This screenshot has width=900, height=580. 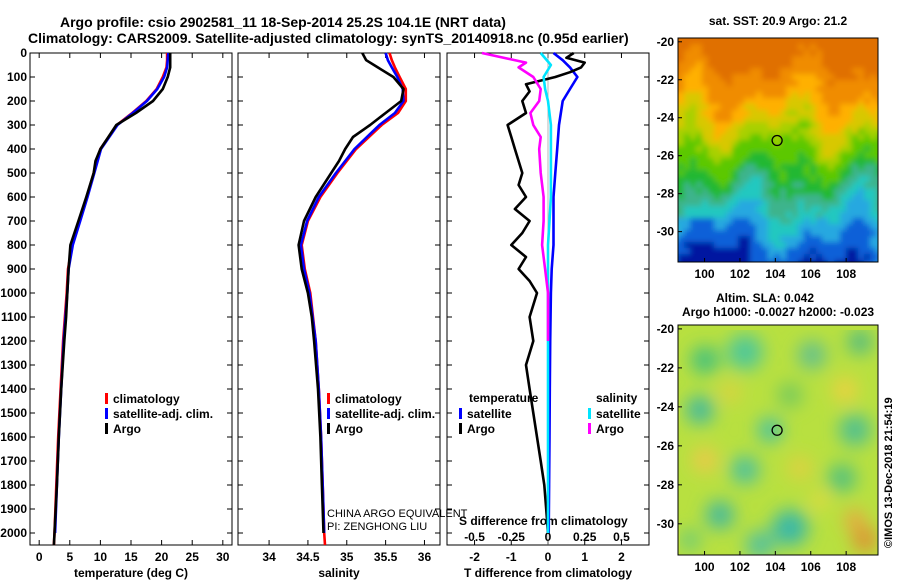 What do you see at coordinates (17, 125) in the screenshot?
I see `y-tick-label: 300` at bounding box center [17, 125].